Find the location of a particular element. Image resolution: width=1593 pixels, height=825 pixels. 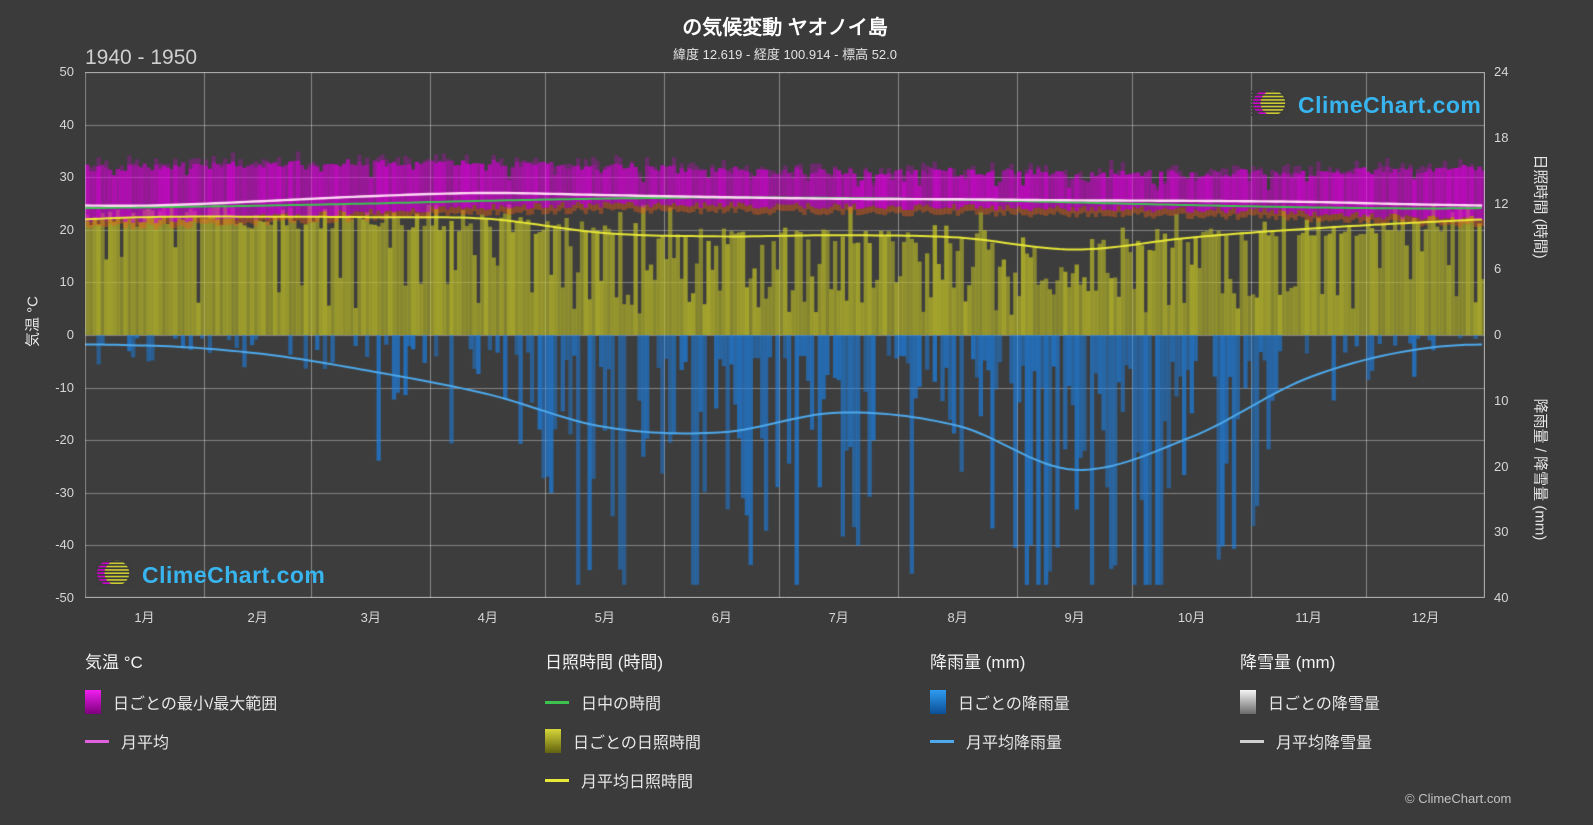

period-label: 1940 - 1950 is located at coordinates (141, 57).